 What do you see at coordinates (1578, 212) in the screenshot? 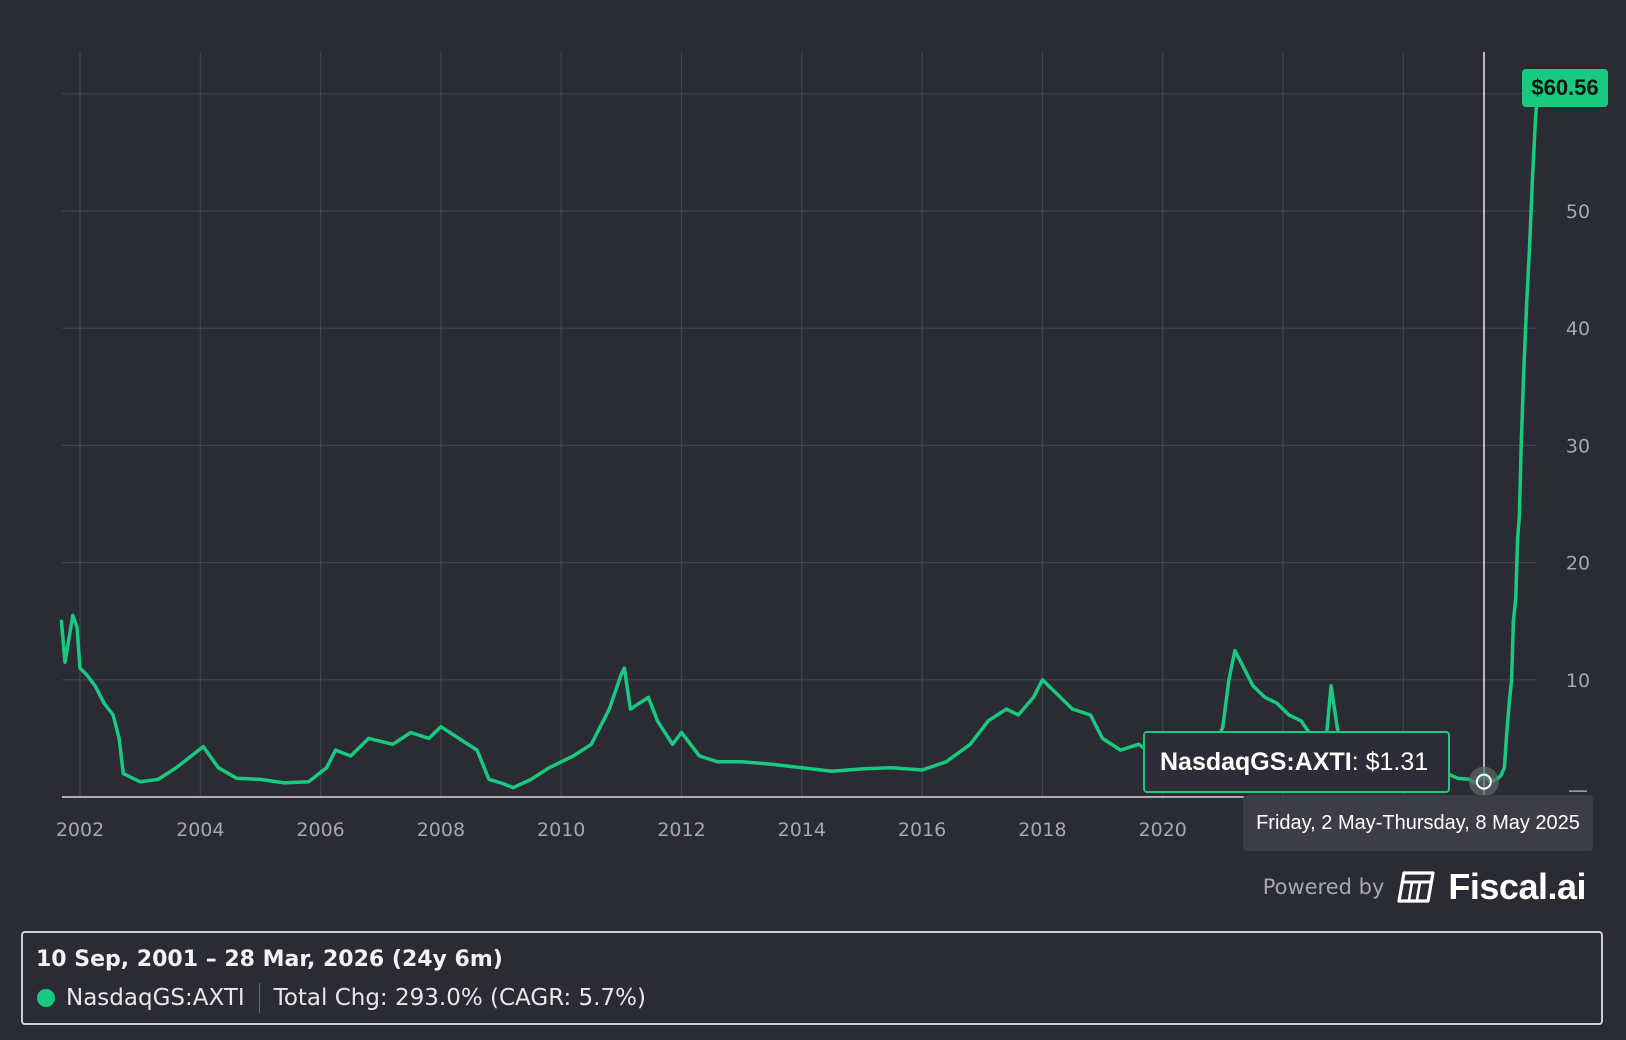
I see `y-tick-label: 50` at bounding box center [1578, 212].